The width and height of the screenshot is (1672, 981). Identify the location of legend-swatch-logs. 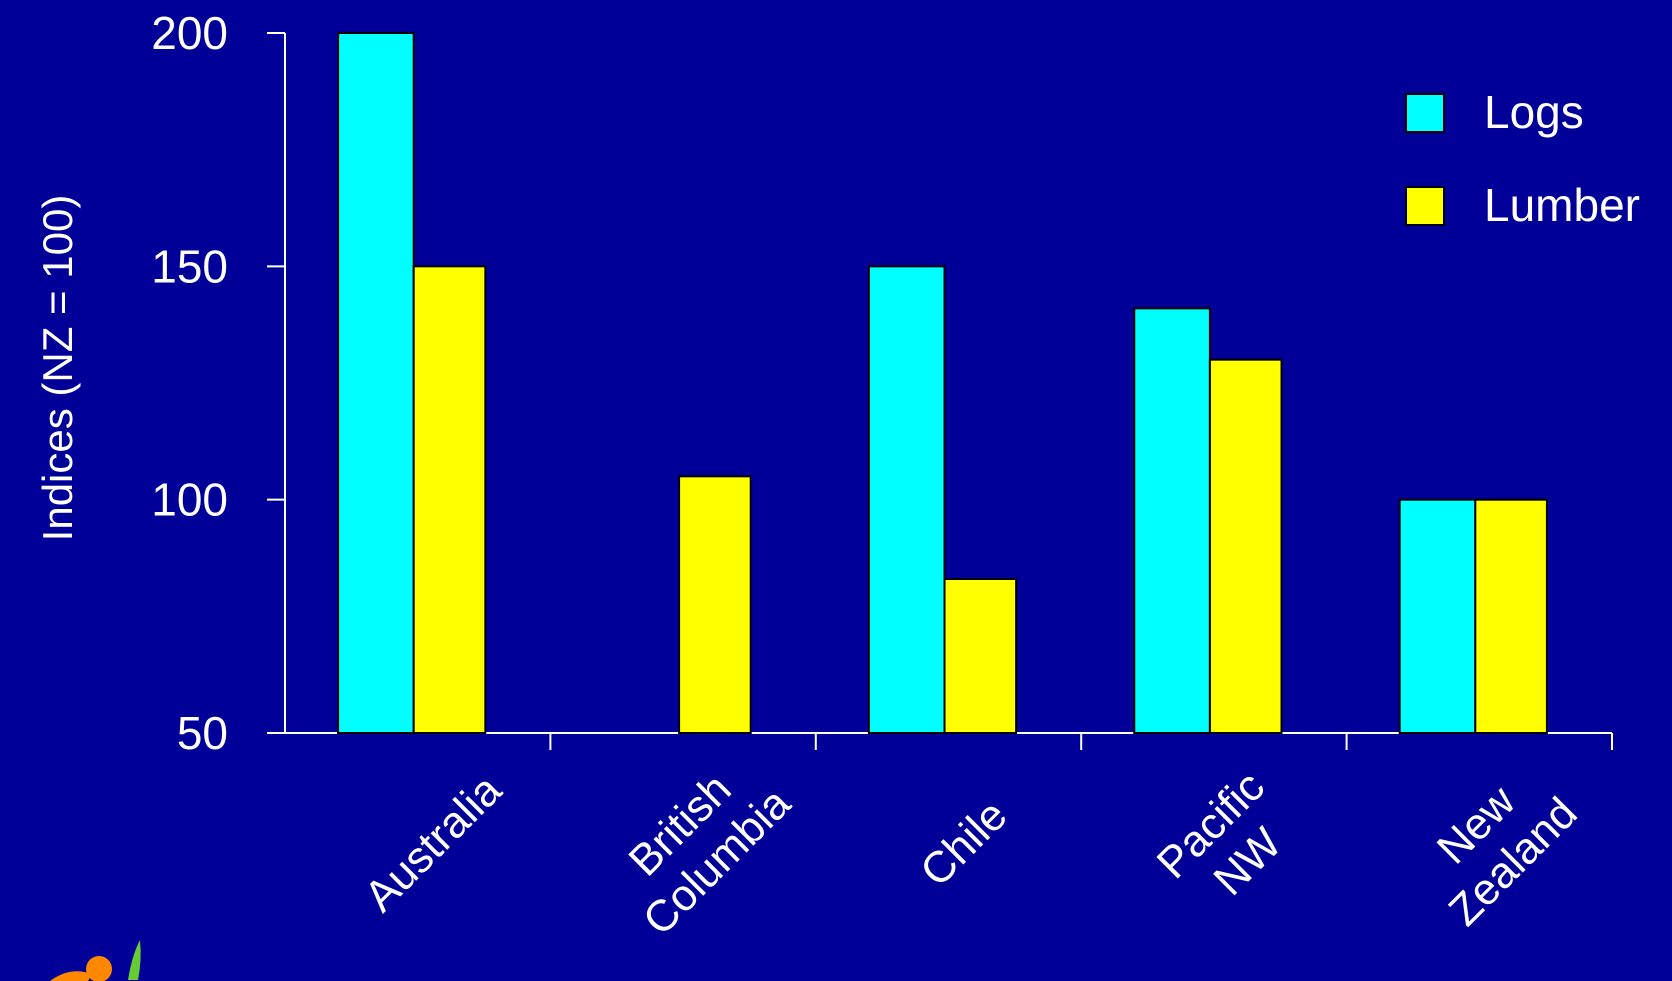
(1425, 113).